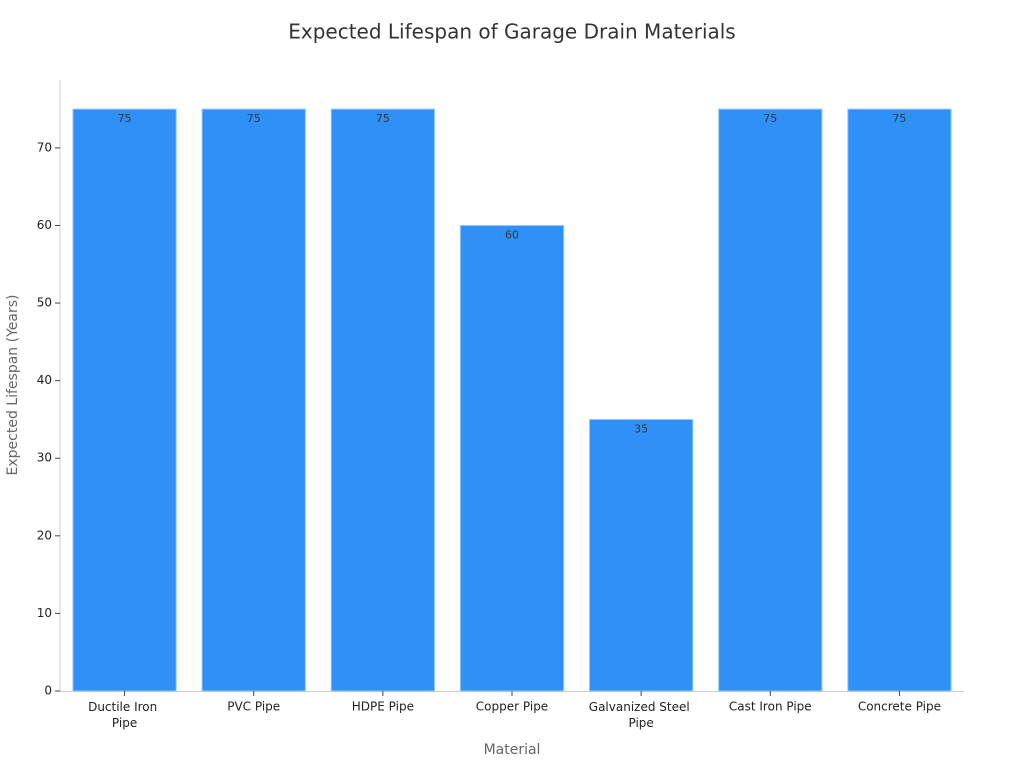  What do you see at coordinates (44, 613) in the screenshot?
I see `y-tick-label: 10` at bounding box center [44, 613].